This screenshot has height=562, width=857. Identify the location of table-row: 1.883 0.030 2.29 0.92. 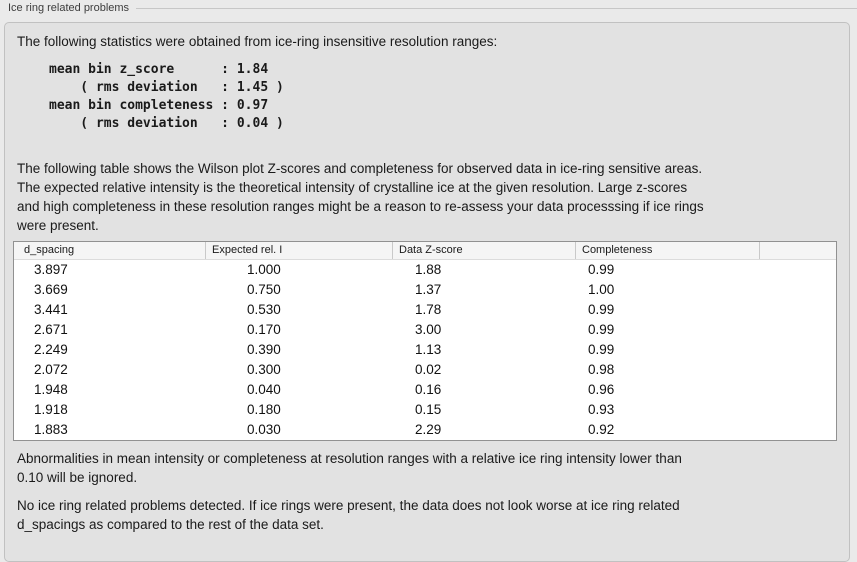
(425, 430).